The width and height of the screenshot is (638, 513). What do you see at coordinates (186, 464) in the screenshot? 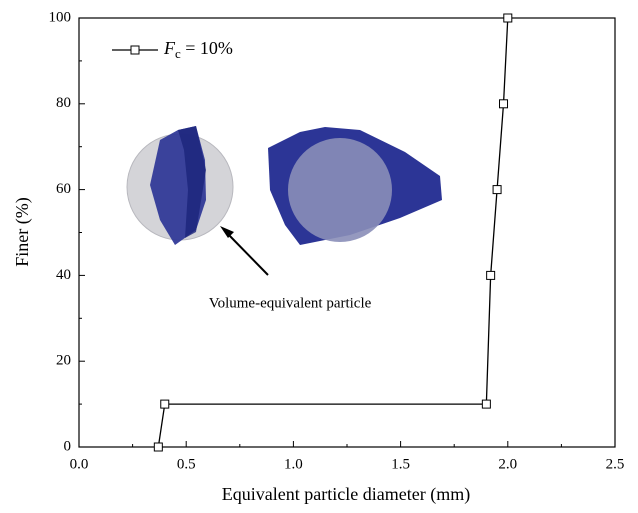
I see `x-tick-label: 0.5` at bounding box center [186, 464].